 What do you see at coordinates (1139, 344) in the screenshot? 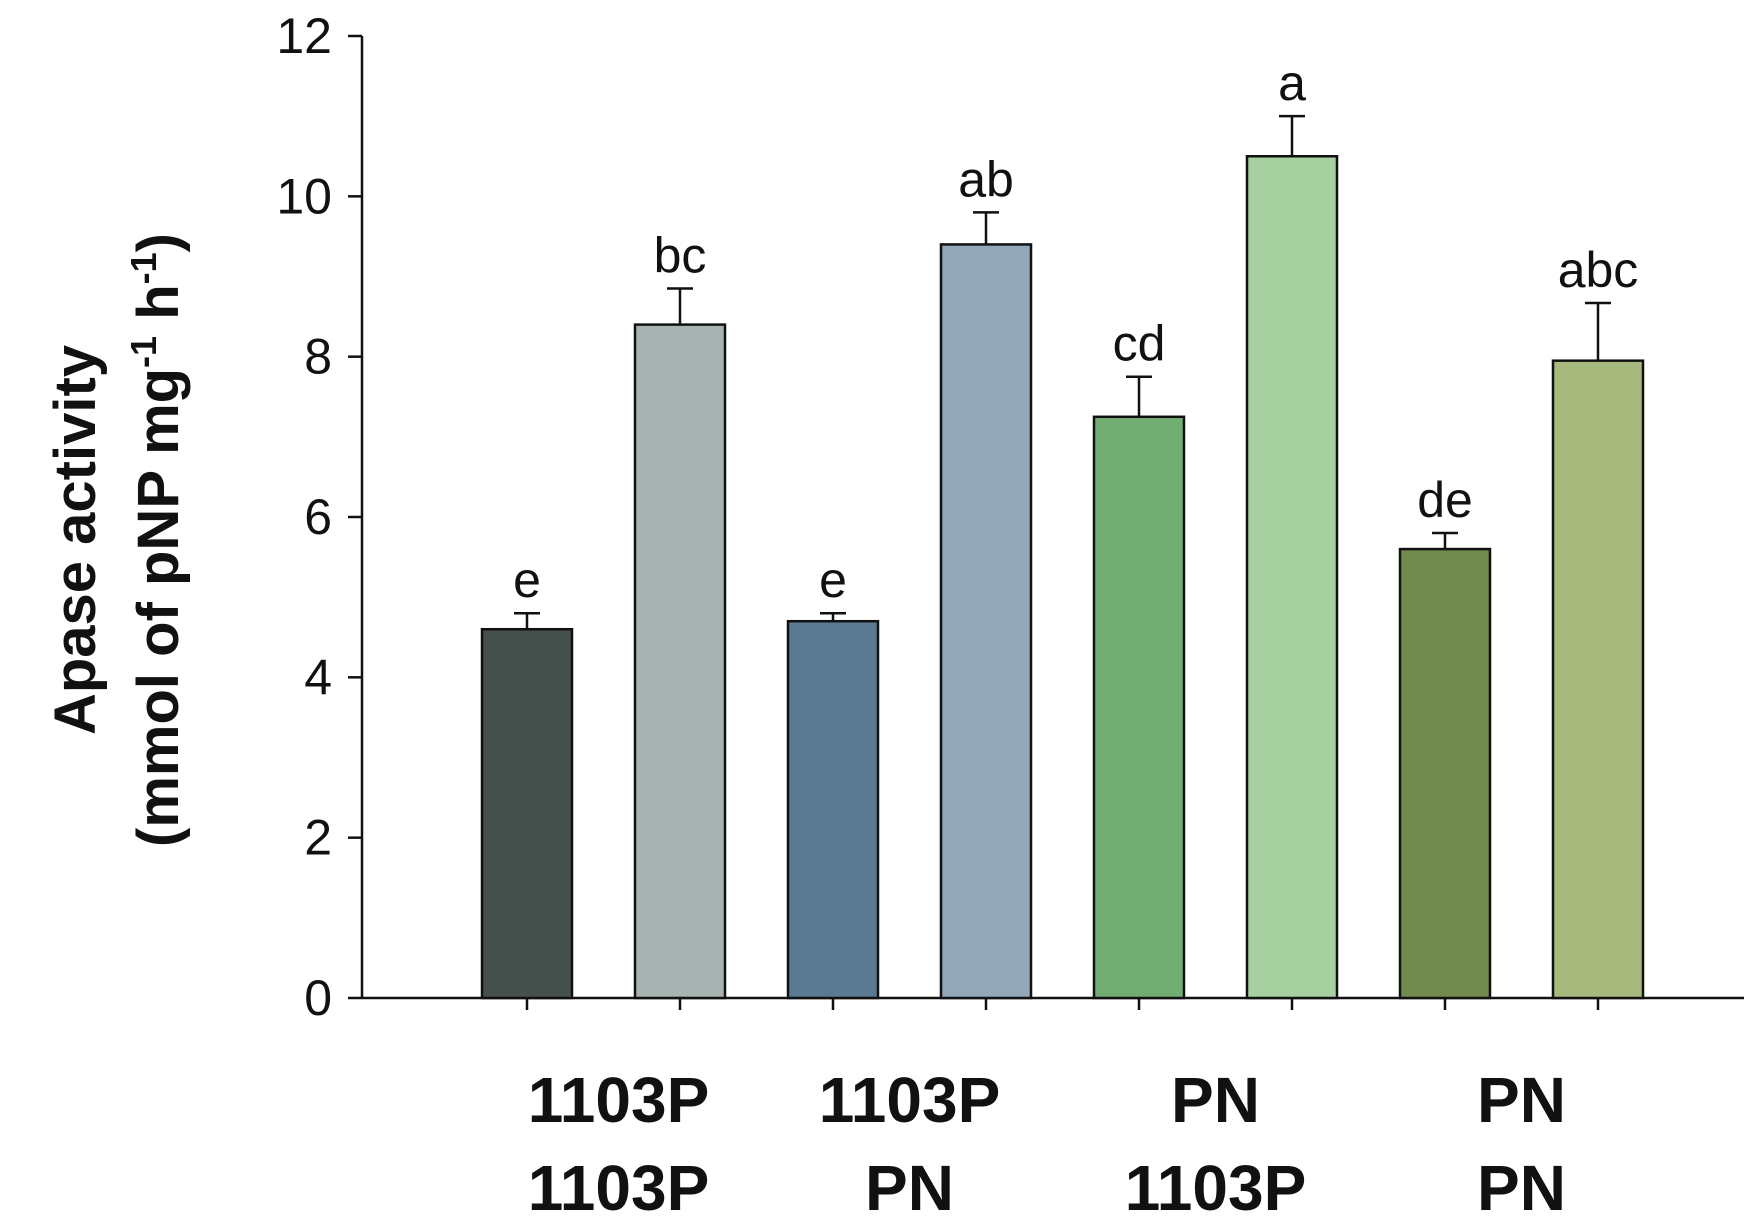
I see `significance-letter: cd` at bounding box center [1139, 344].